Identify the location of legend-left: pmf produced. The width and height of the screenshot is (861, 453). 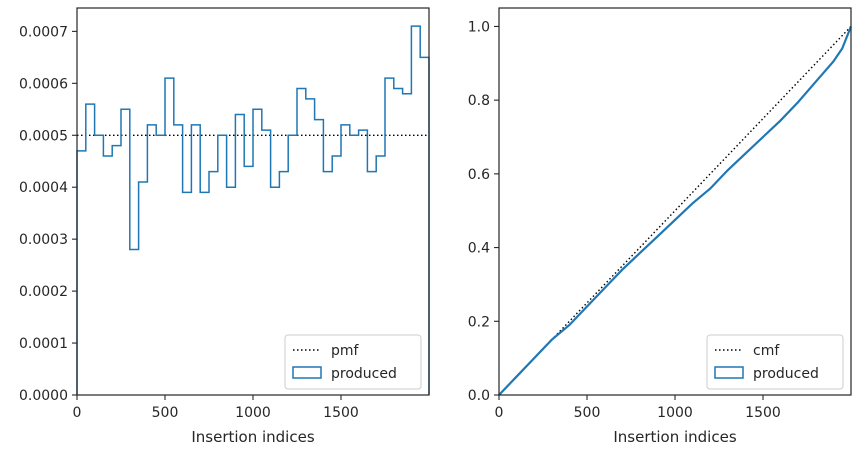
(353, 362).